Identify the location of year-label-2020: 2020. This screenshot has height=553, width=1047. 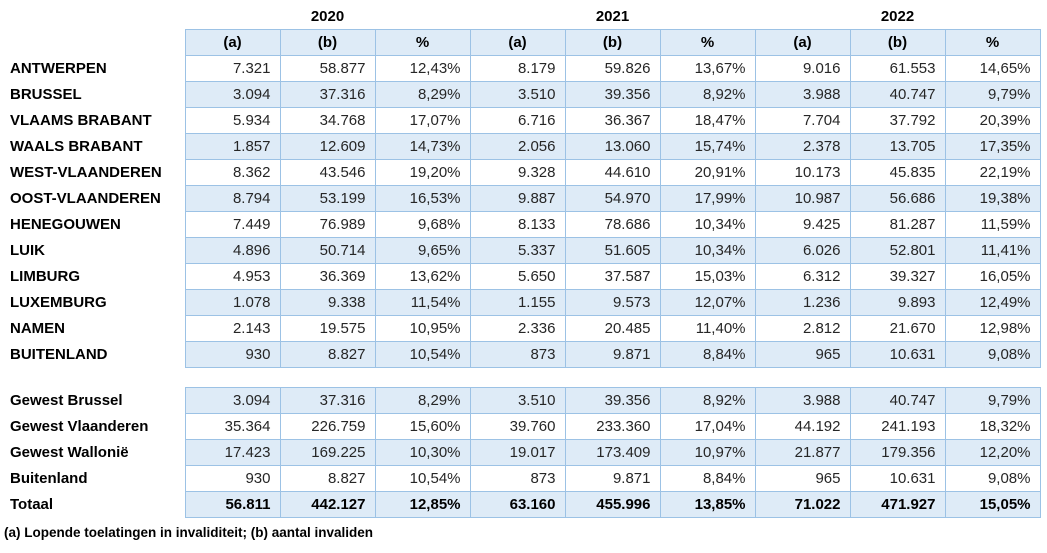
(327, 16).